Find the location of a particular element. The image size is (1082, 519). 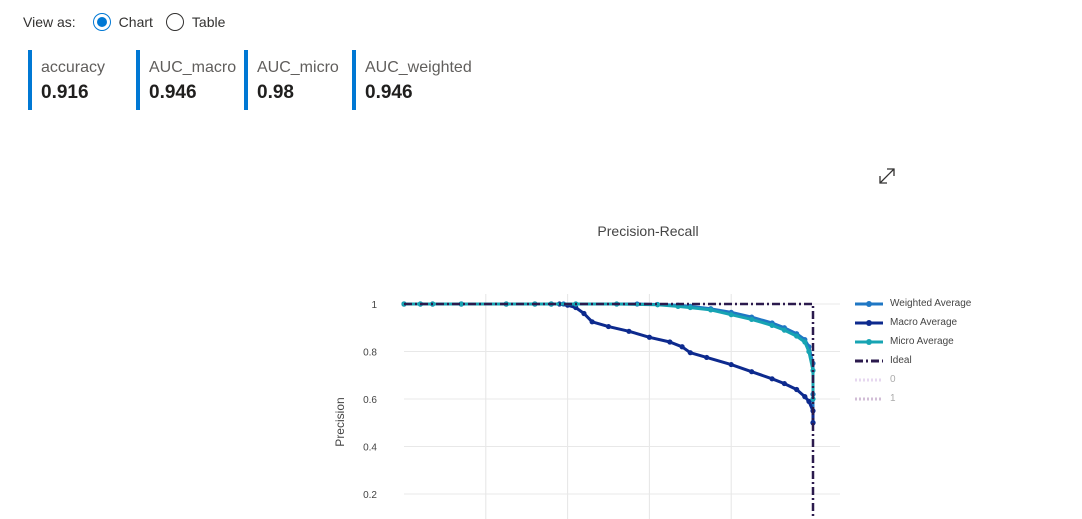

legend-item: Macro Average is located at coordinates (912, 322).